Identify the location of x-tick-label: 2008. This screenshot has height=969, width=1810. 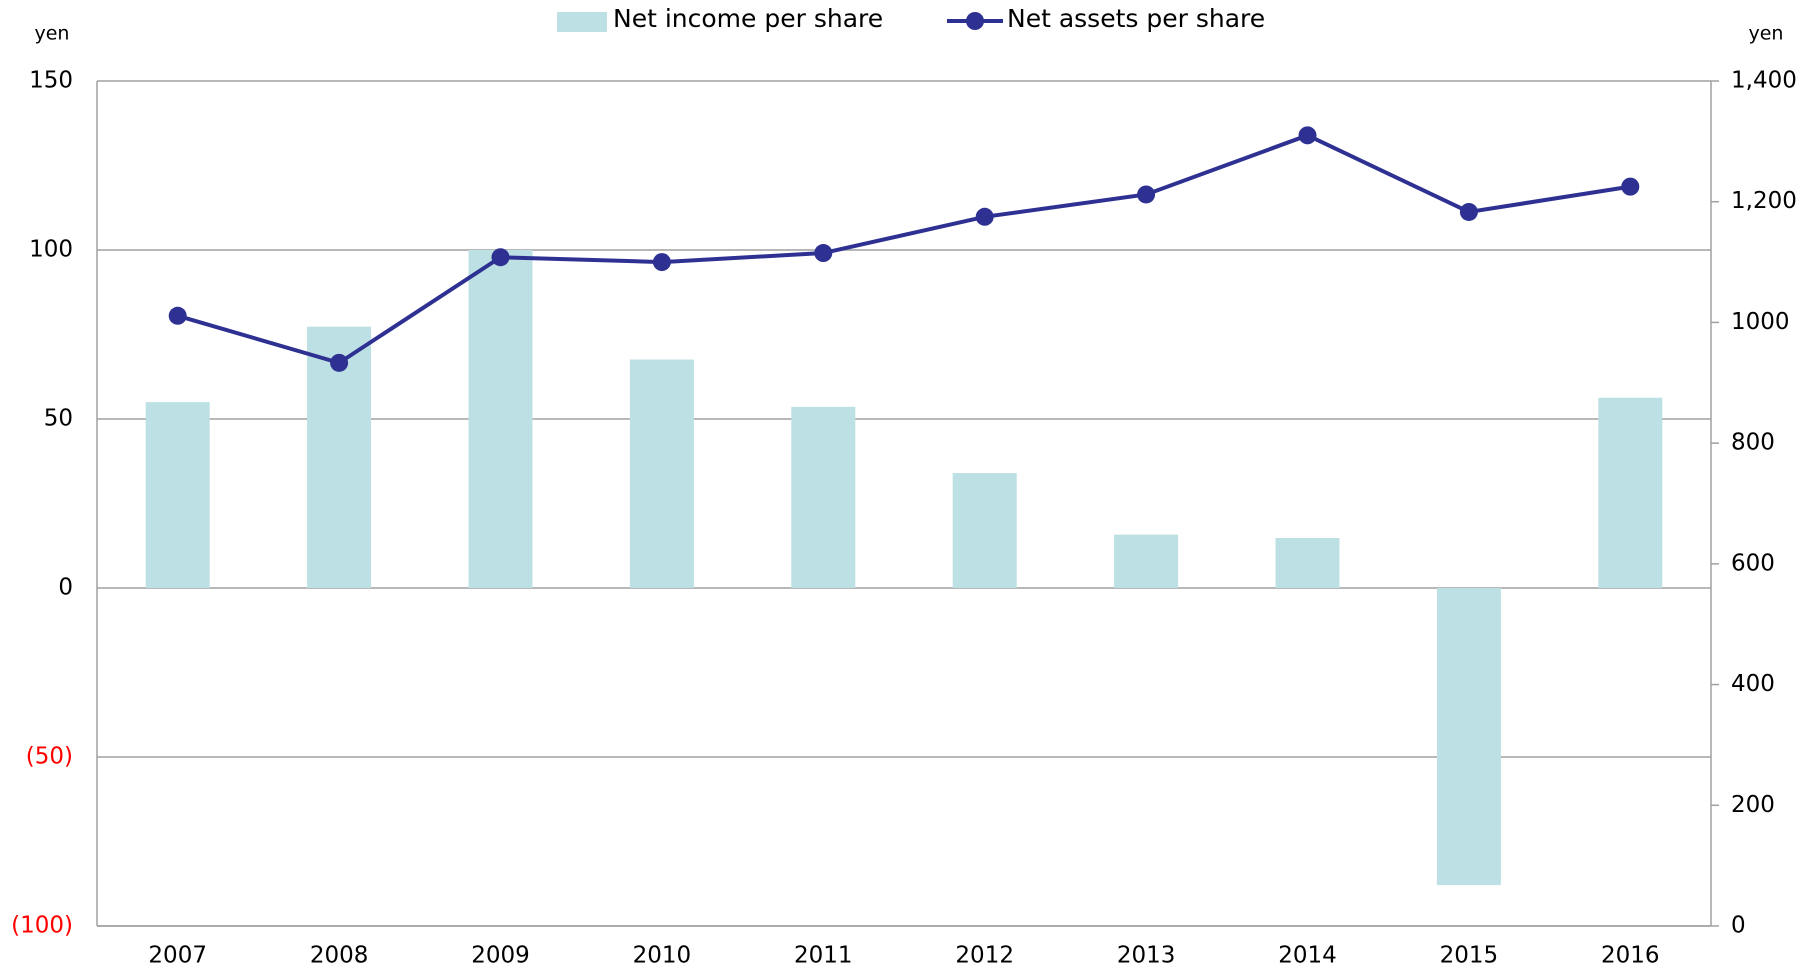
(339, 956).